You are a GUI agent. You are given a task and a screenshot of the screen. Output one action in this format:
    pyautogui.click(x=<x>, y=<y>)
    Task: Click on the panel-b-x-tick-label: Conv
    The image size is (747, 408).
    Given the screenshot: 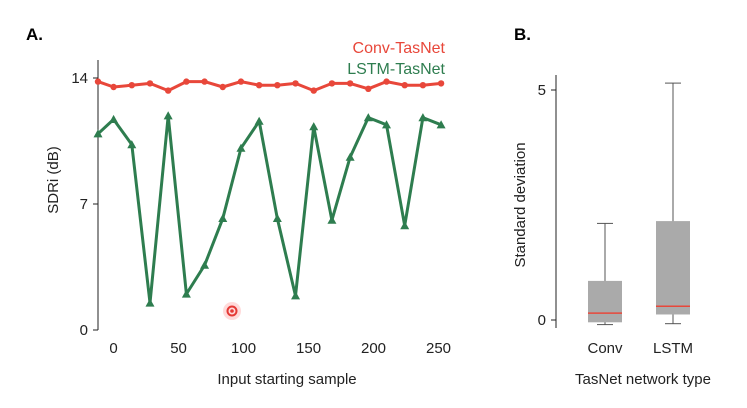 What is the action you would take?
    pyautogui.click(x=605, y=348)
    